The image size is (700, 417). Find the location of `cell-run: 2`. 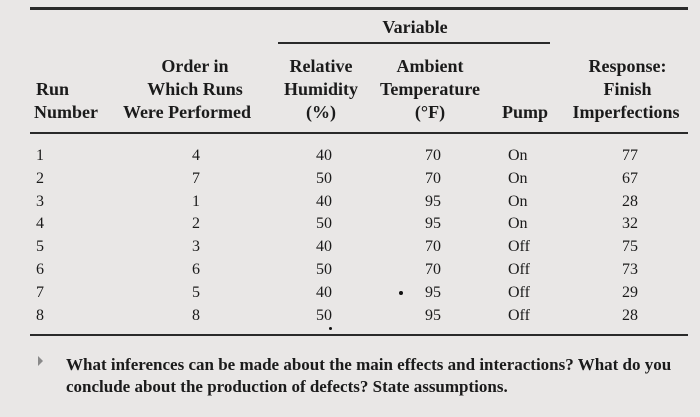

cell-run: 2 is located at coordinates (40, 178).